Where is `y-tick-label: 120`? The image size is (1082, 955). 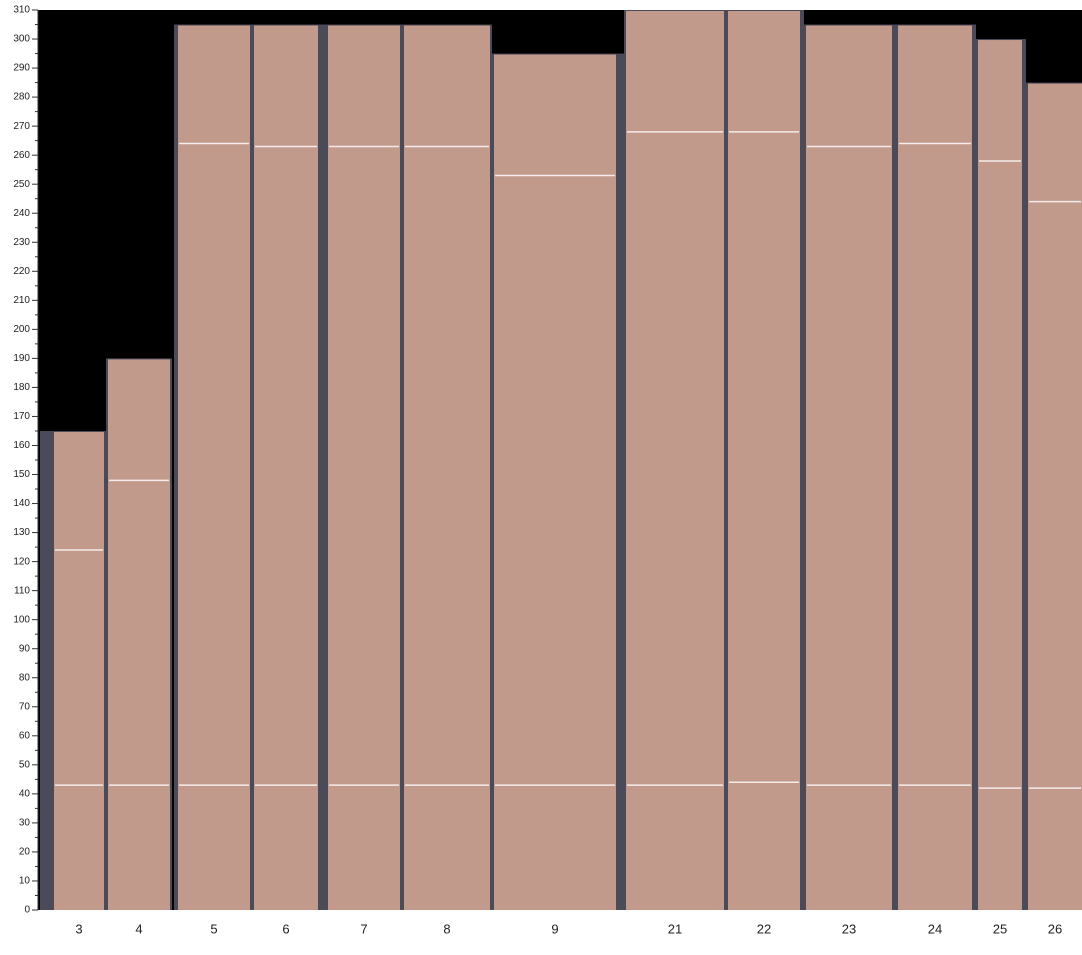
y-tick-label: 120 is located at coordinates (21, 561).